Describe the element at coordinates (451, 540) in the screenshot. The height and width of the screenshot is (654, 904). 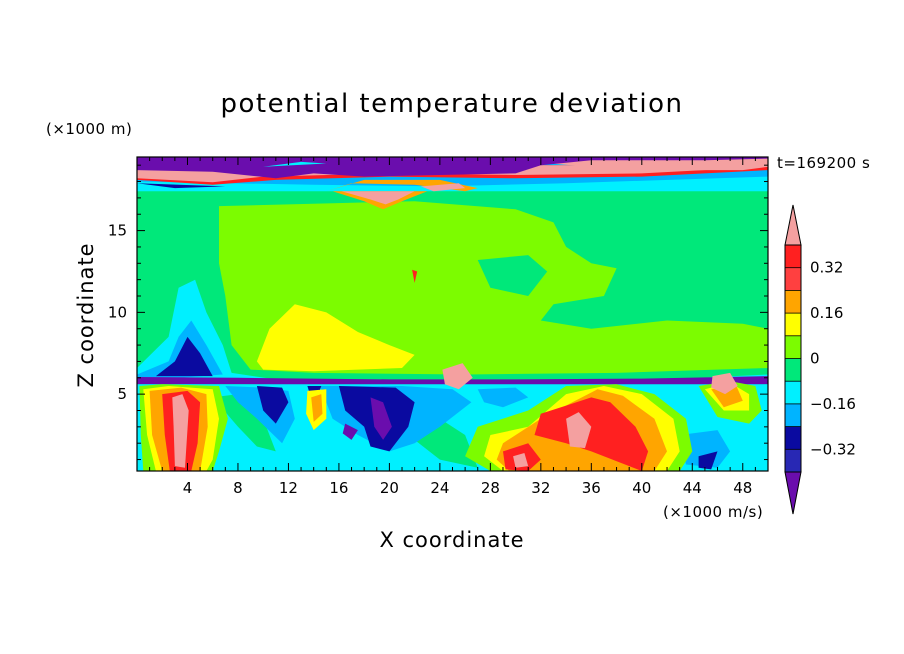
I see `x-axis-label: X coordinate` at that location.